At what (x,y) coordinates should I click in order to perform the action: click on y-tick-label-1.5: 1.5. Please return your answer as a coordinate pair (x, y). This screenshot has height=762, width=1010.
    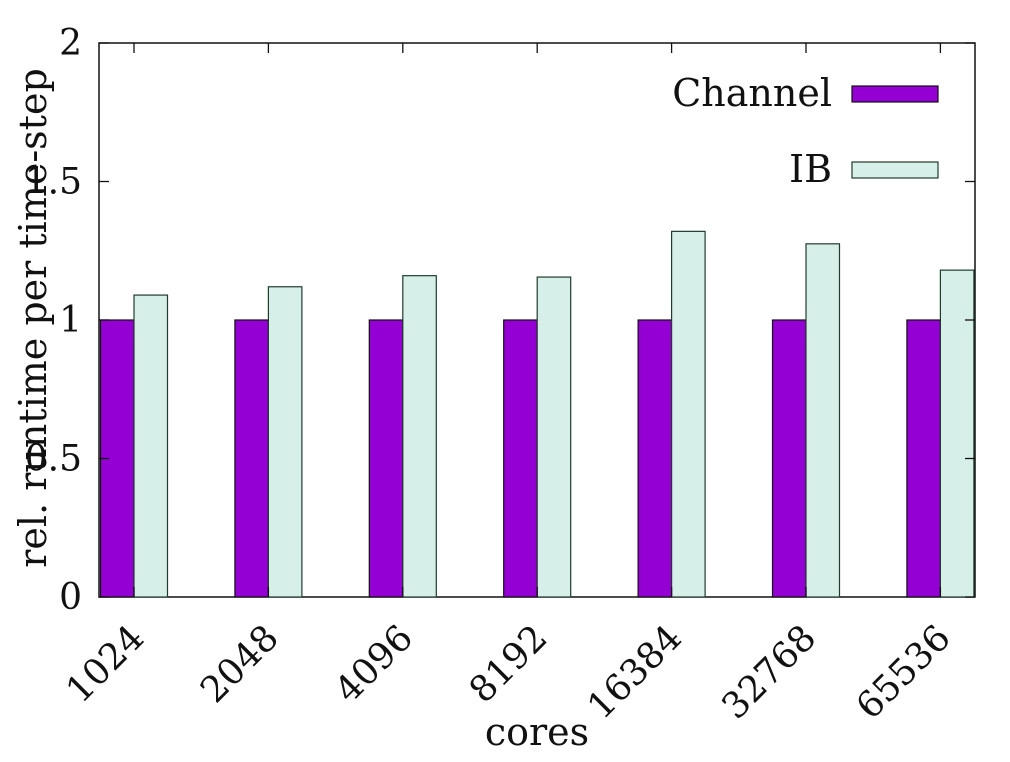
    Looking at the image, I should click on (53, 182).